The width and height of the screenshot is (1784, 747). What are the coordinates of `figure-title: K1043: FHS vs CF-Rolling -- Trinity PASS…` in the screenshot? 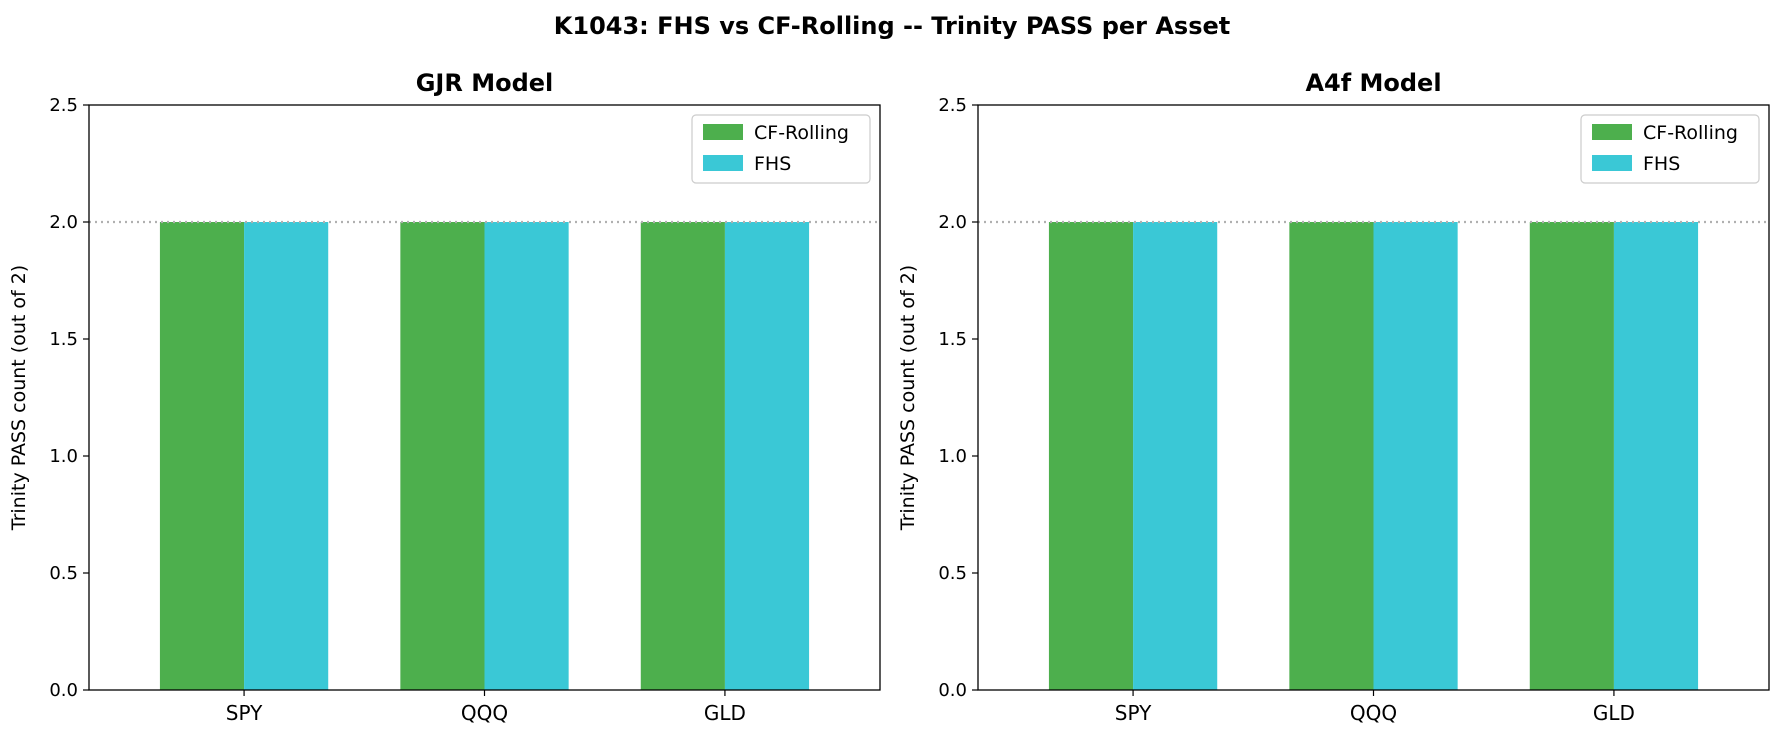 It's located at (892, 26).